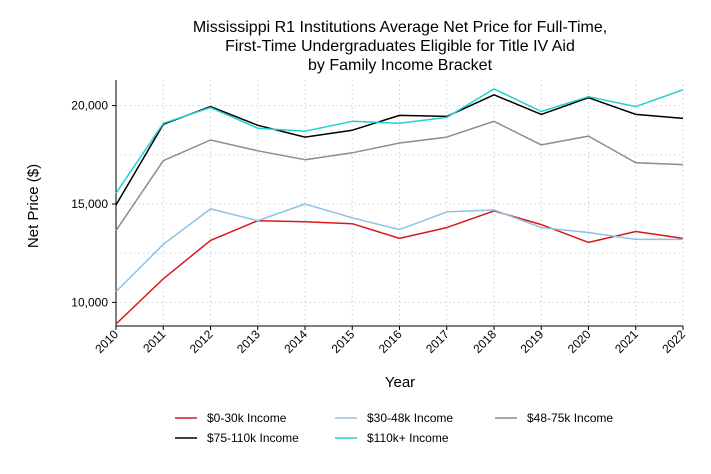 This screenshot has height=474, width=711. Describe the element at coordinates (89, 302) in the screenshot. I see `y-tick-label: 10,000` at that location.